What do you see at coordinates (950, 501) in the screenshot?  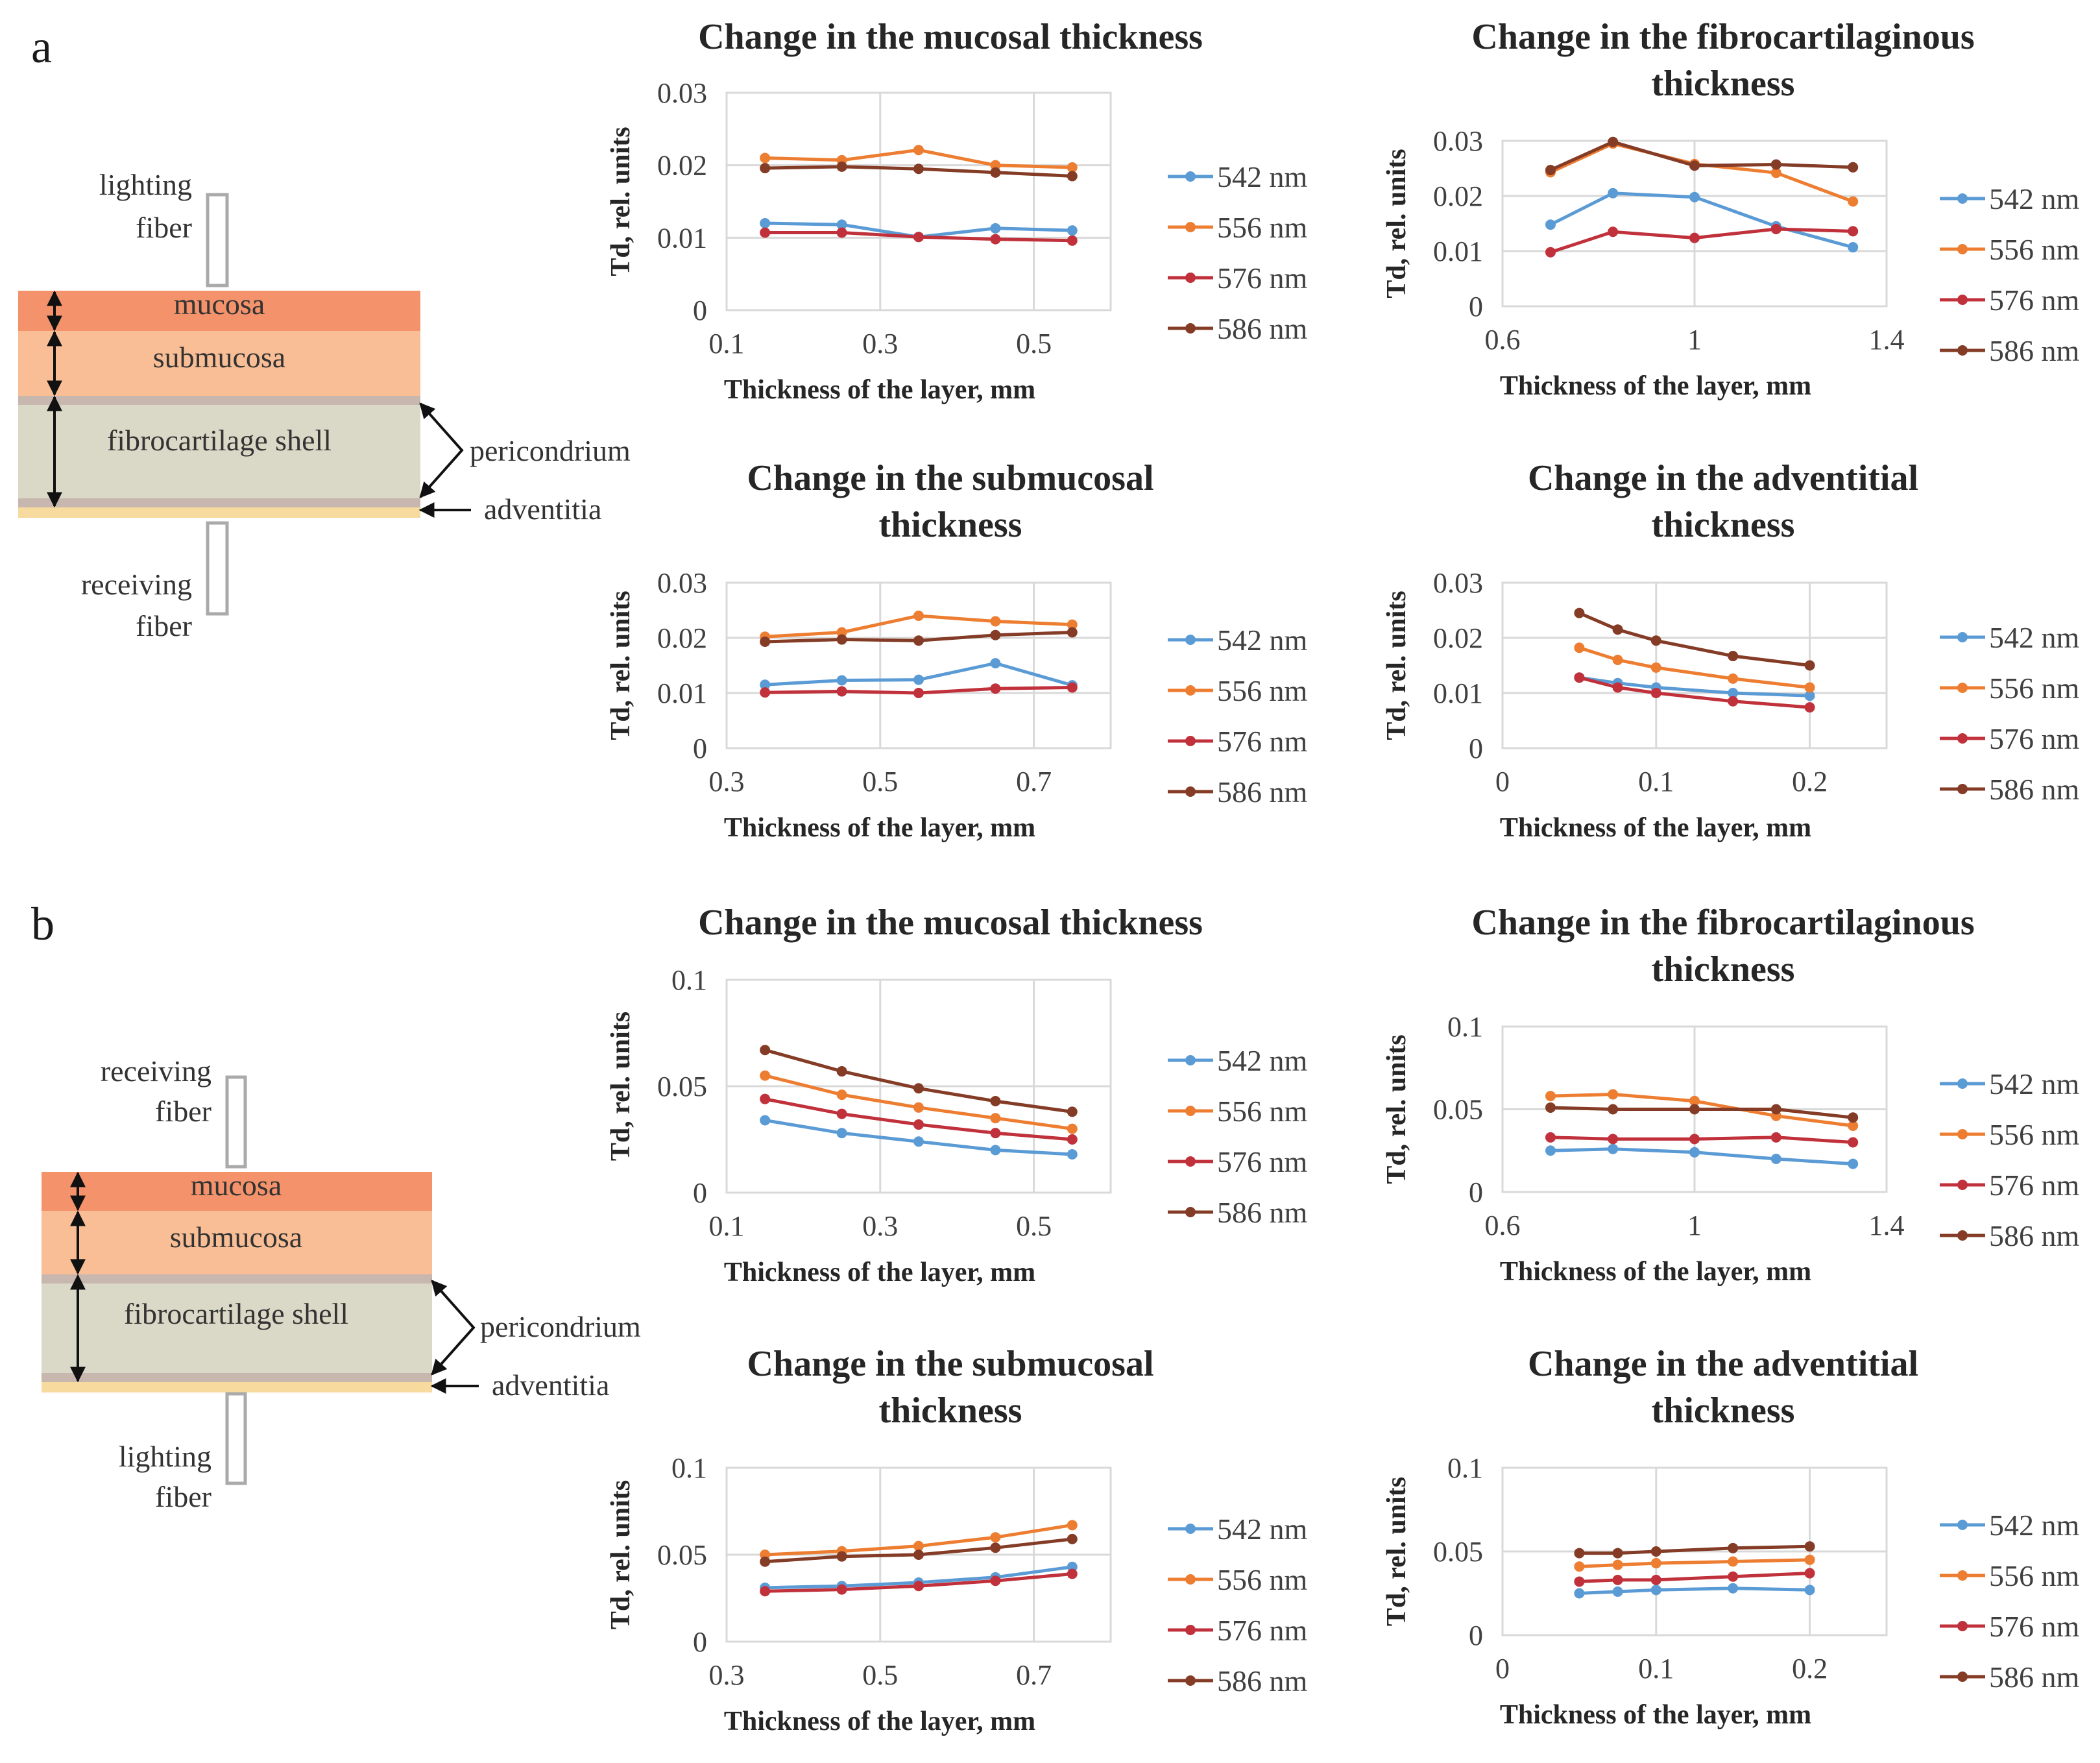 I see `chart-title: Change in the submucosal thickness` at bounding box center [950, 501].